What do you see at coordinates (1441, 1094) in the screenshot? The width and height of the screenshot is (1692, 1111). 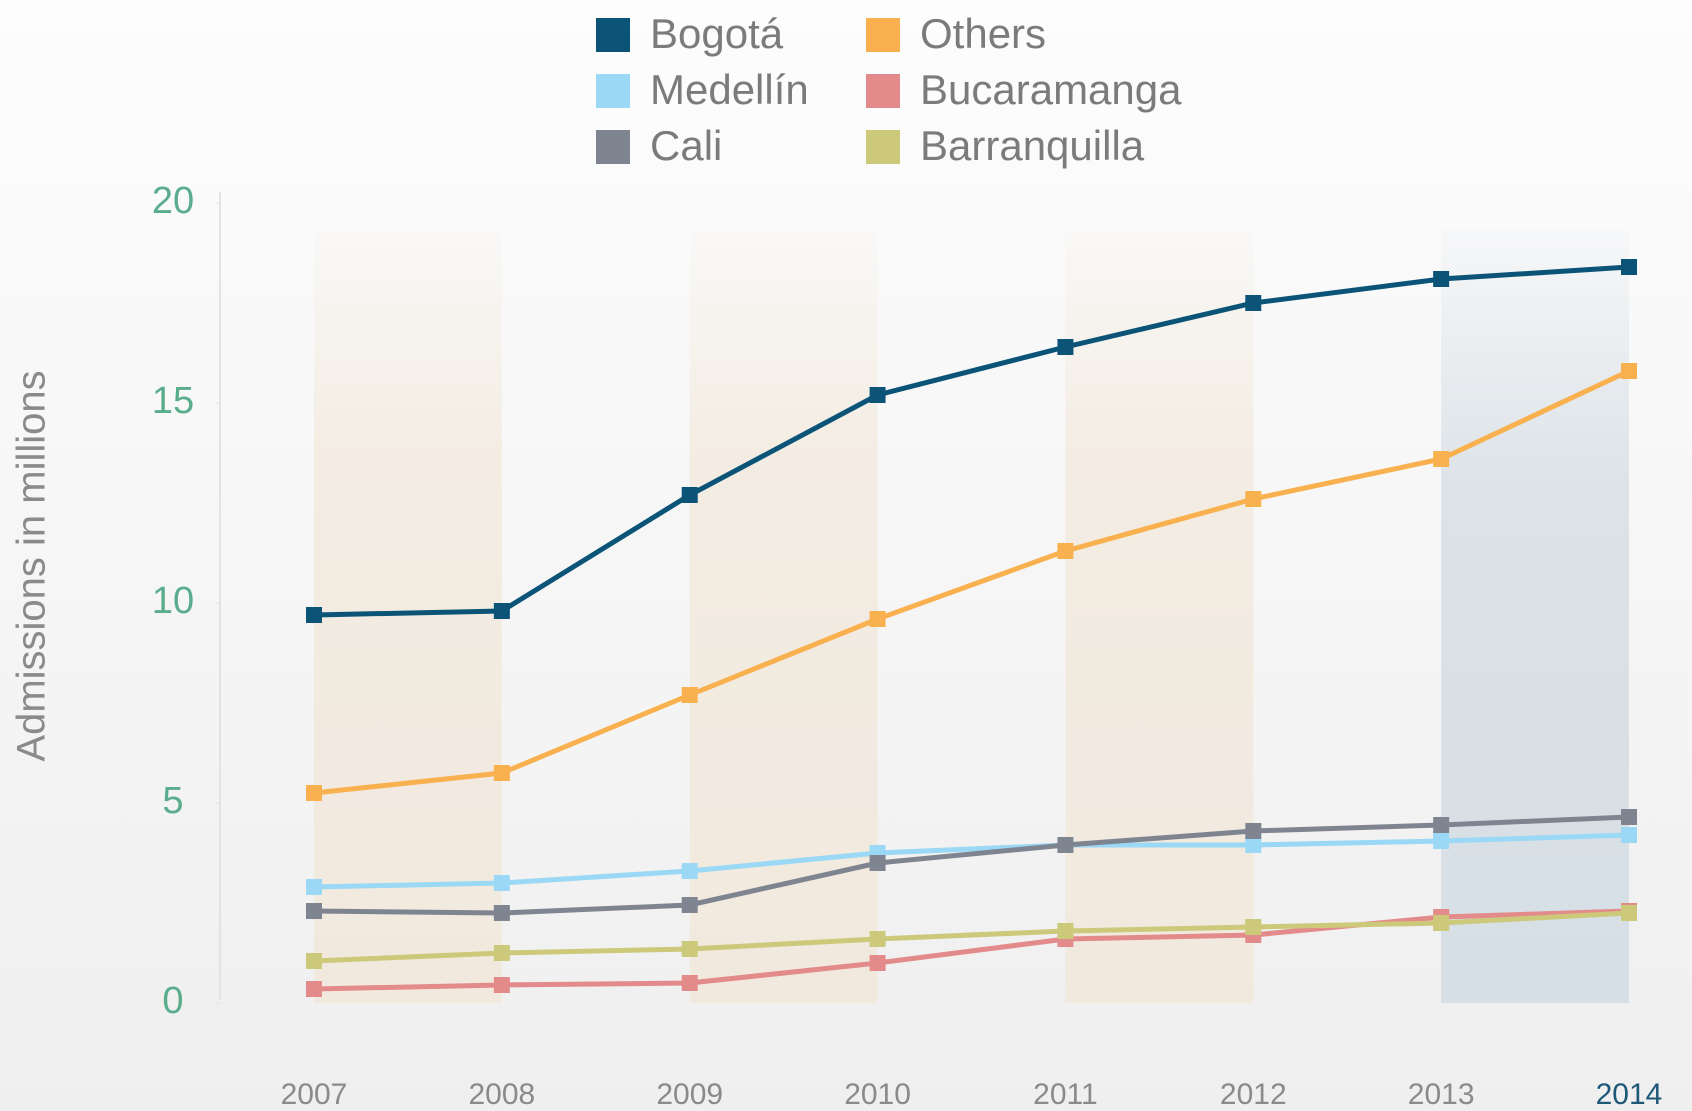 I see `x-tick-label: 2013` at bounding box center [1441, 1094].